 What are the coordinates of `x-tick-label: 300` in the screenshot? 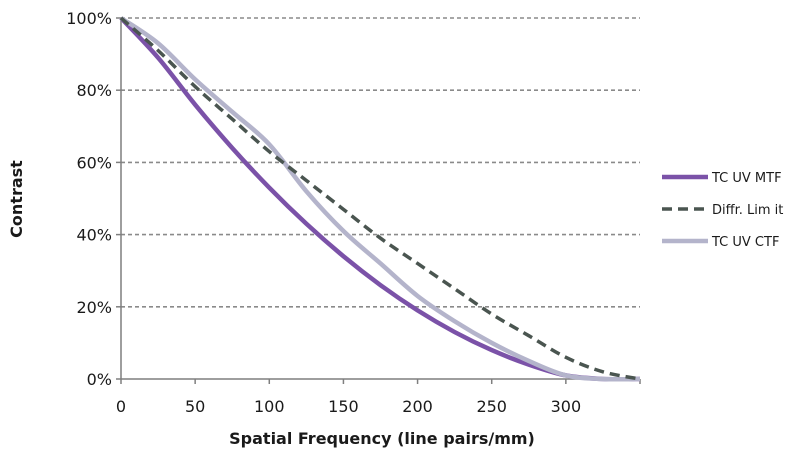 It's located at (566, 406).